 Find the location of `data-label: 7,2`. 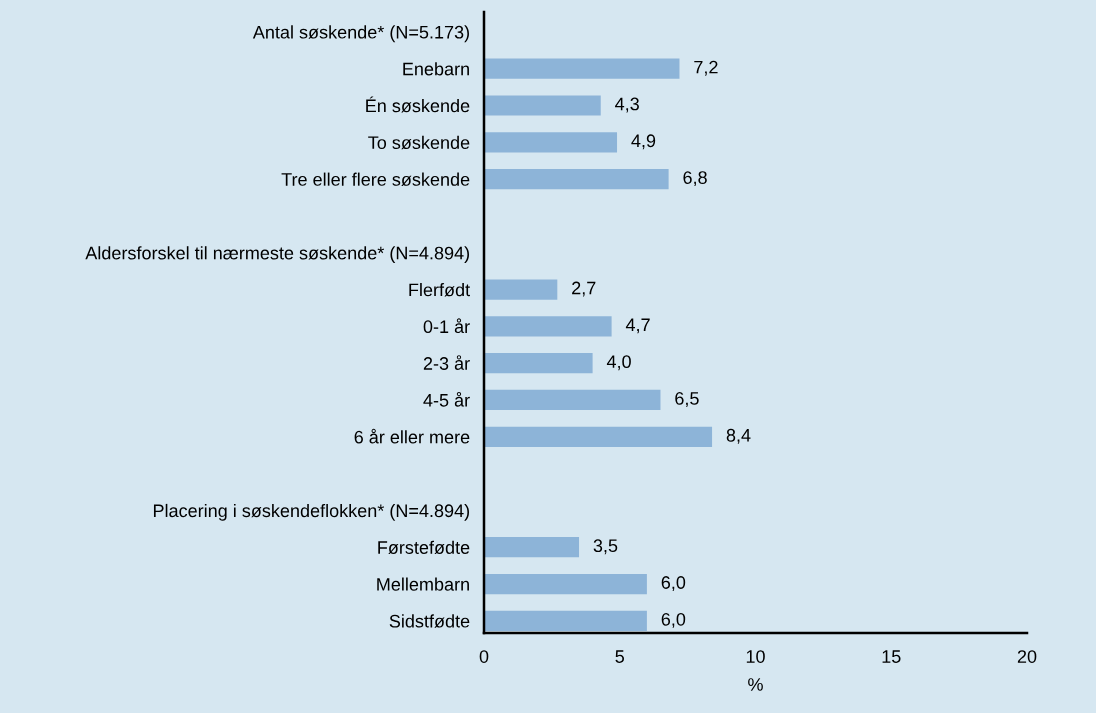

data-label: 7,2 is located at coordinates (706, 68).